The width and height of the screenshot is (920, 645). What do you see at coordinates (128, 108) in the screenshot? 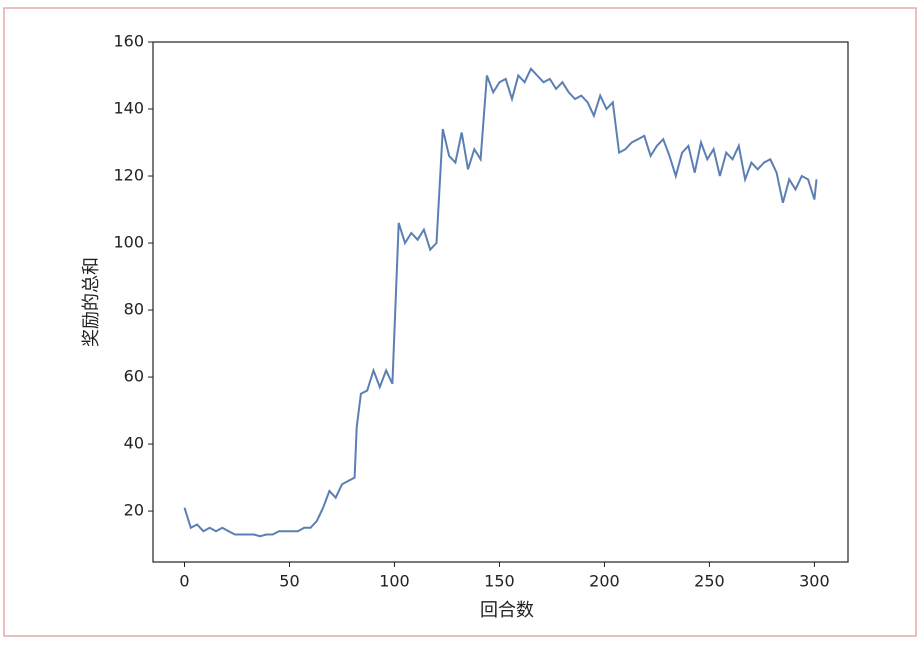
I see `y-tick-label: 140` at bounding box center [128, 108].